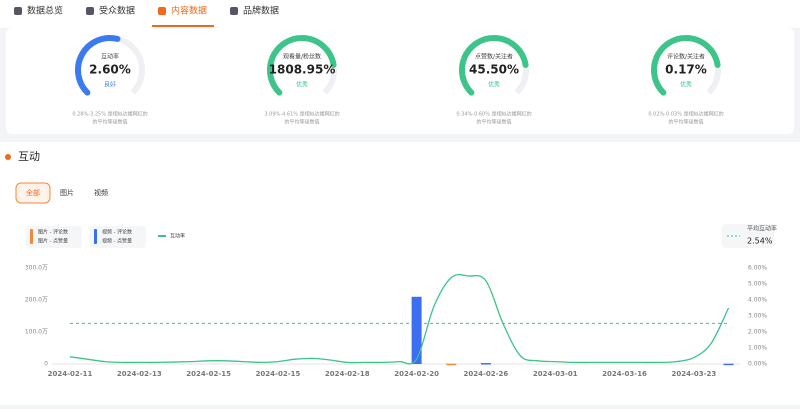 This screenshot has width=800, height=409. I want to click on tab-bar, so click(400, 14).